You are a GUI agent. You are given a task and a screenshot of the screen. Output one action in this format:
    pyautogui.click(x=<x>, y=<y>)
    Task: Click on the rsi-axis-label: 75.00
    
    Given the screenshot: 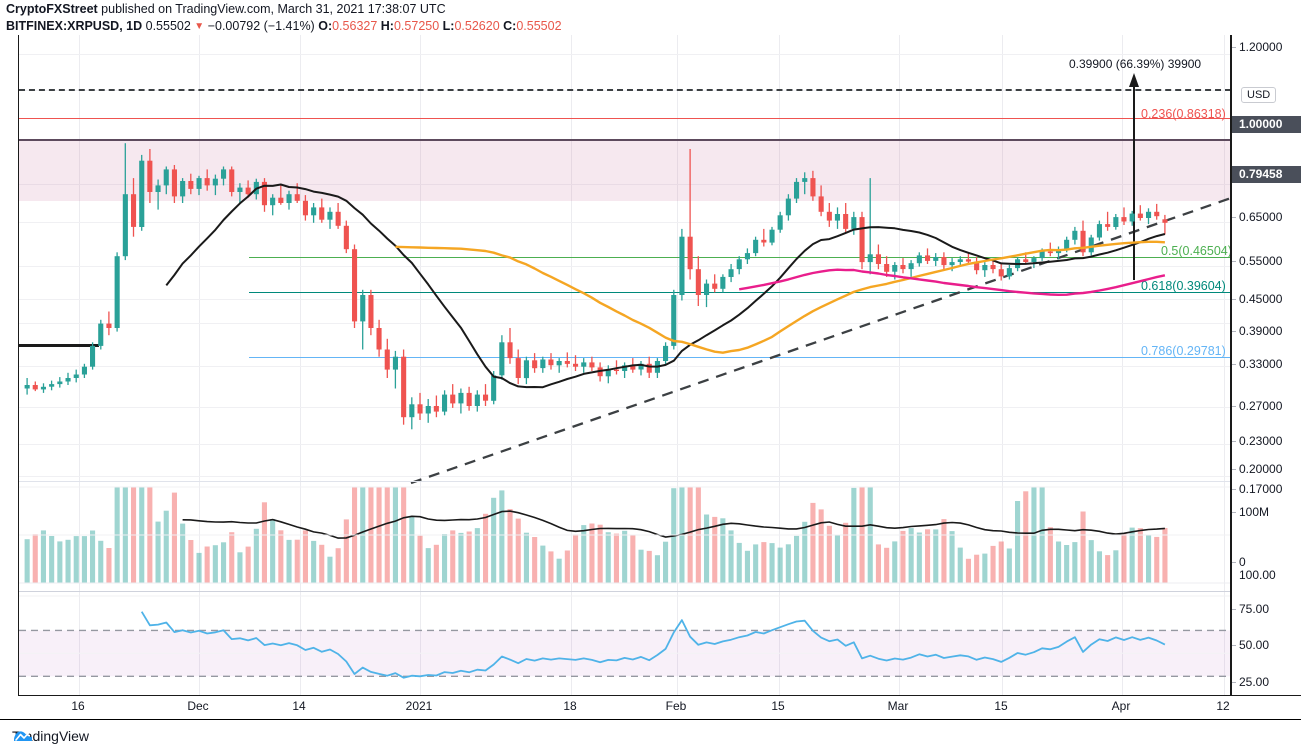 What is the action you would take?
    pyautogui.click(x=1254, y=609)
    